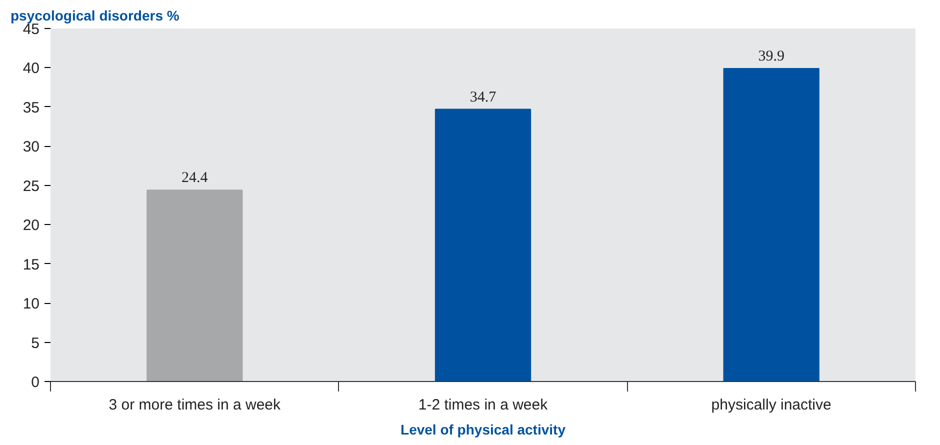 This screenshot has height=445, width=940. Describe the element at coordinates (31, 225) in the screenshot. I see `y-tick-label: 20` at that location.